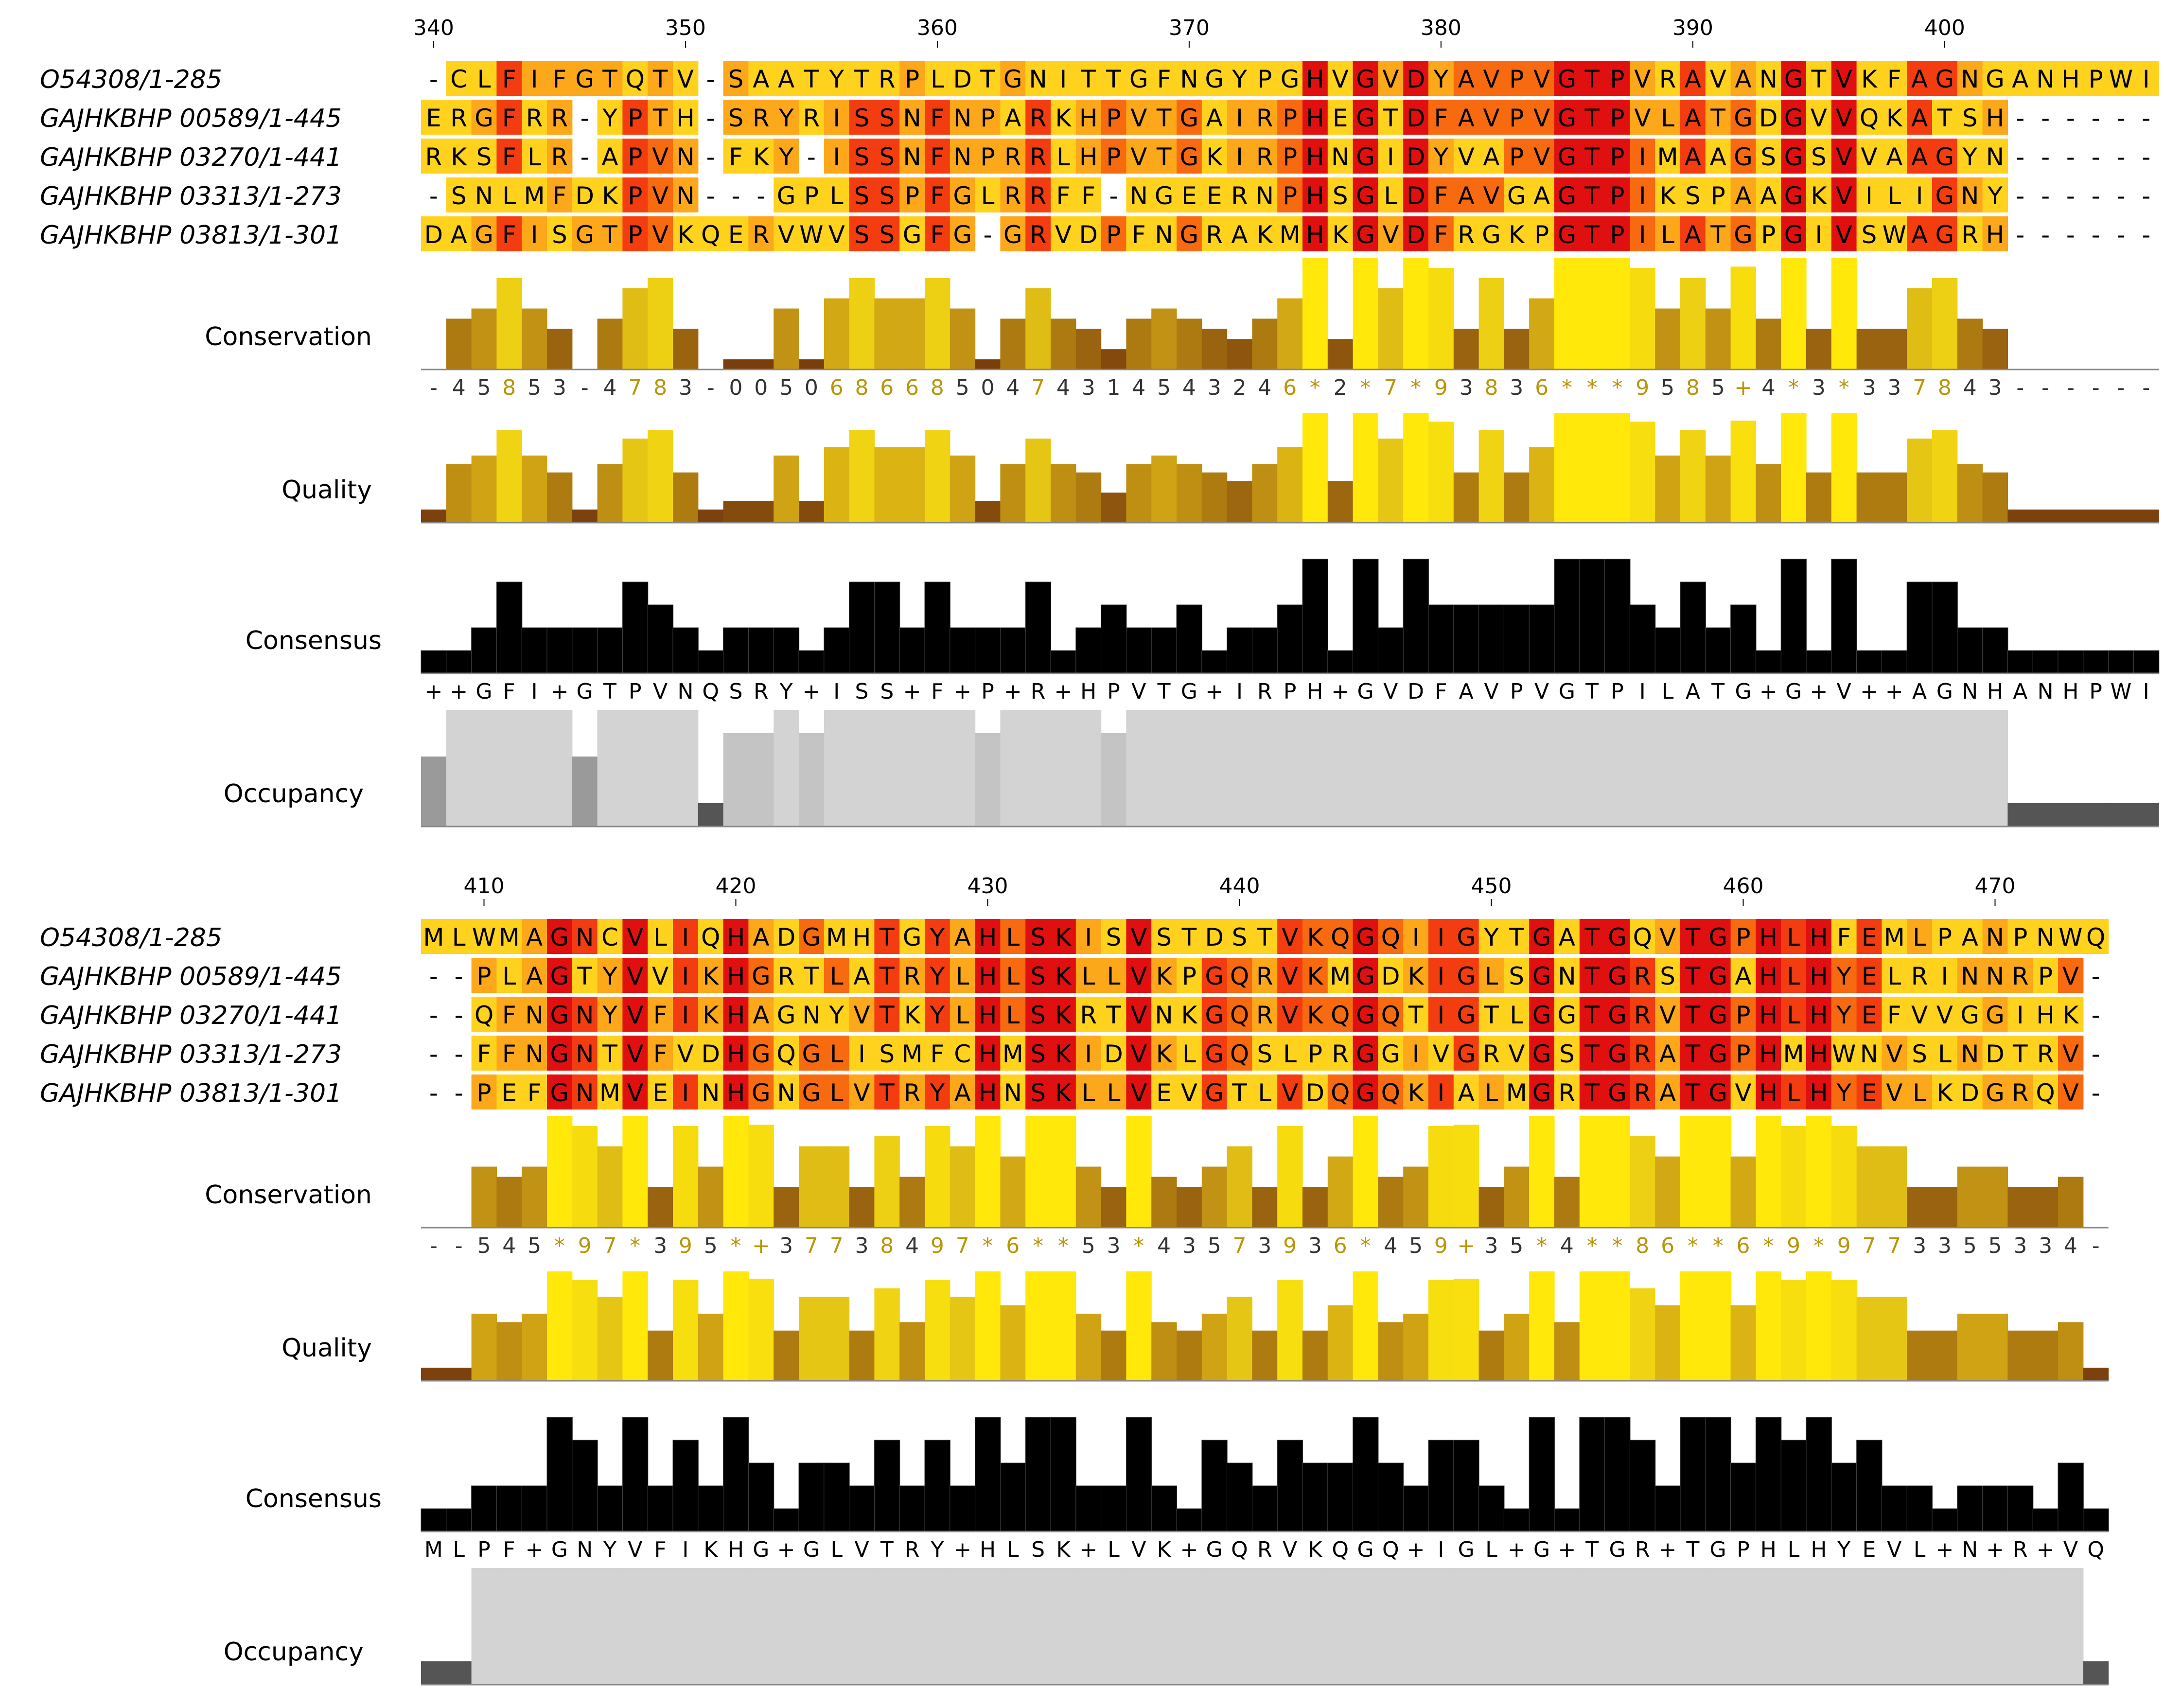  What do you see at coordinates (1642, 157) in the screenshot?
I see `residue-letter: I` at bounding box center [1642, 157].